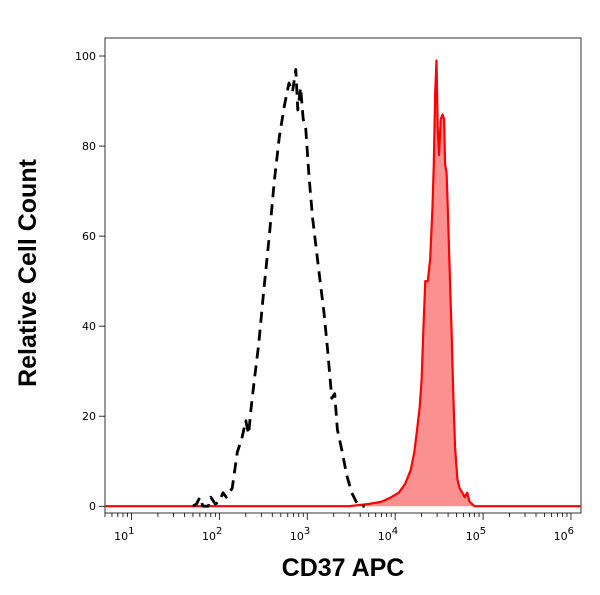  I want to click on y-tick-label: 100, so click(85, 56).